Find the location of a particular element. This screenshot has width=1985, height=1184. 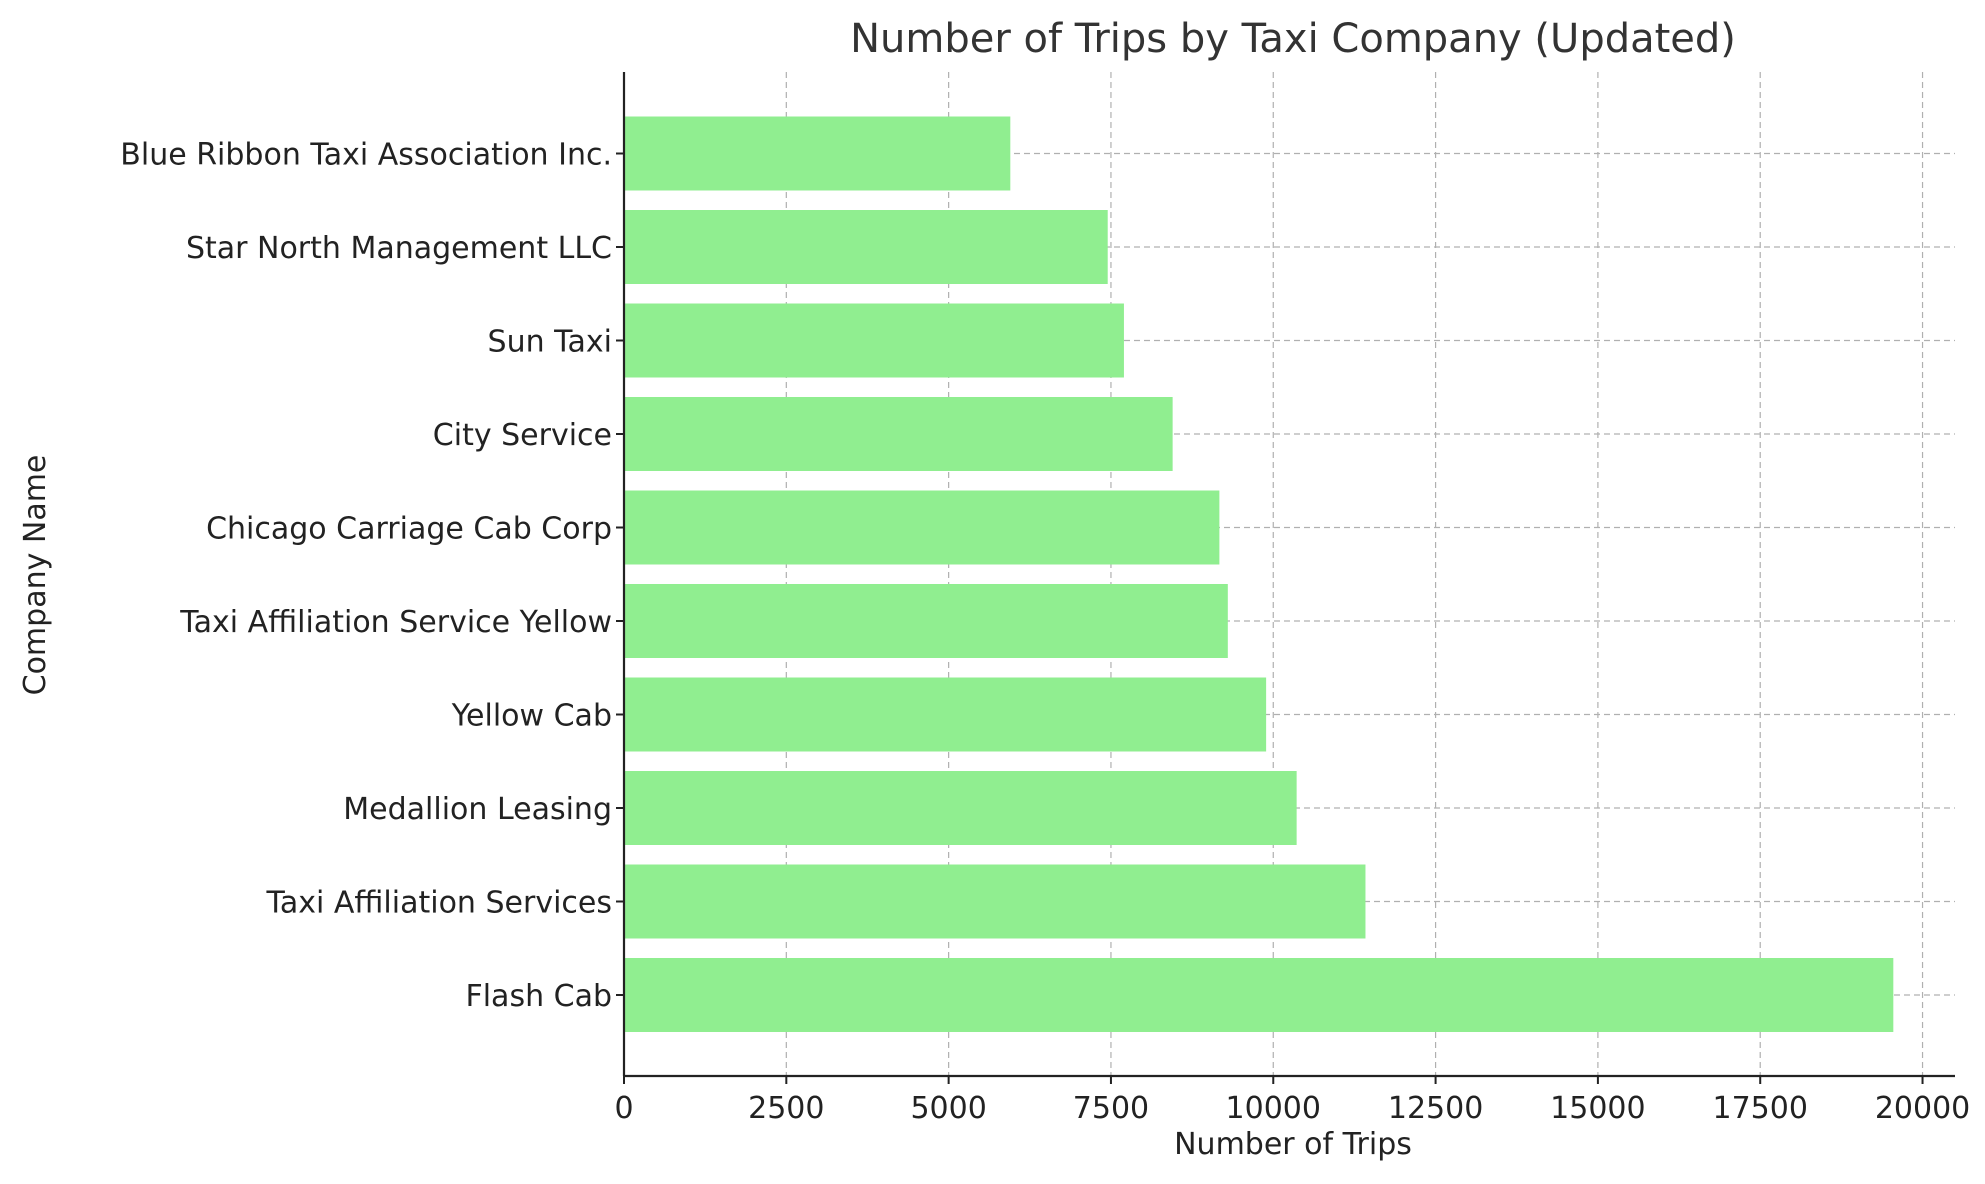

x-tick-label: 20000 is located at coordinates (1922, 1108).